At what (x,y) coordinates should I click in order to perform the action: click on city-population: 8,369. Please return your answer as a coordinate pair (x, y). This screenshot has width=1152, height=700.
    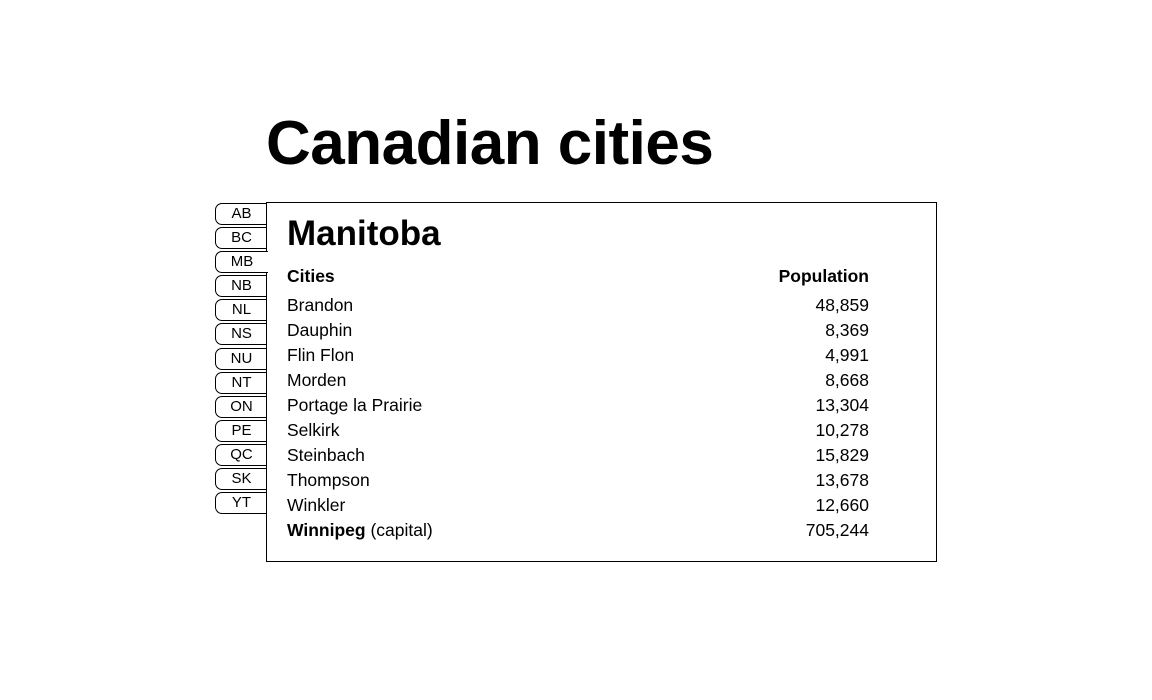
    Looking at the image, I should click on (847, 330).